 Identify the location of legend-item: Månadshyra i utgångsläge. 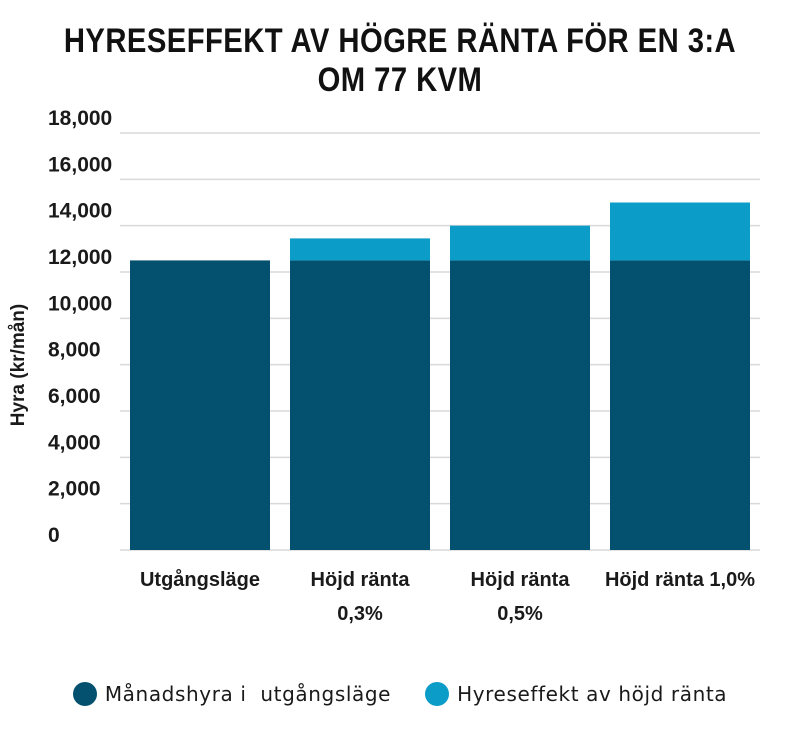
(232, 694).